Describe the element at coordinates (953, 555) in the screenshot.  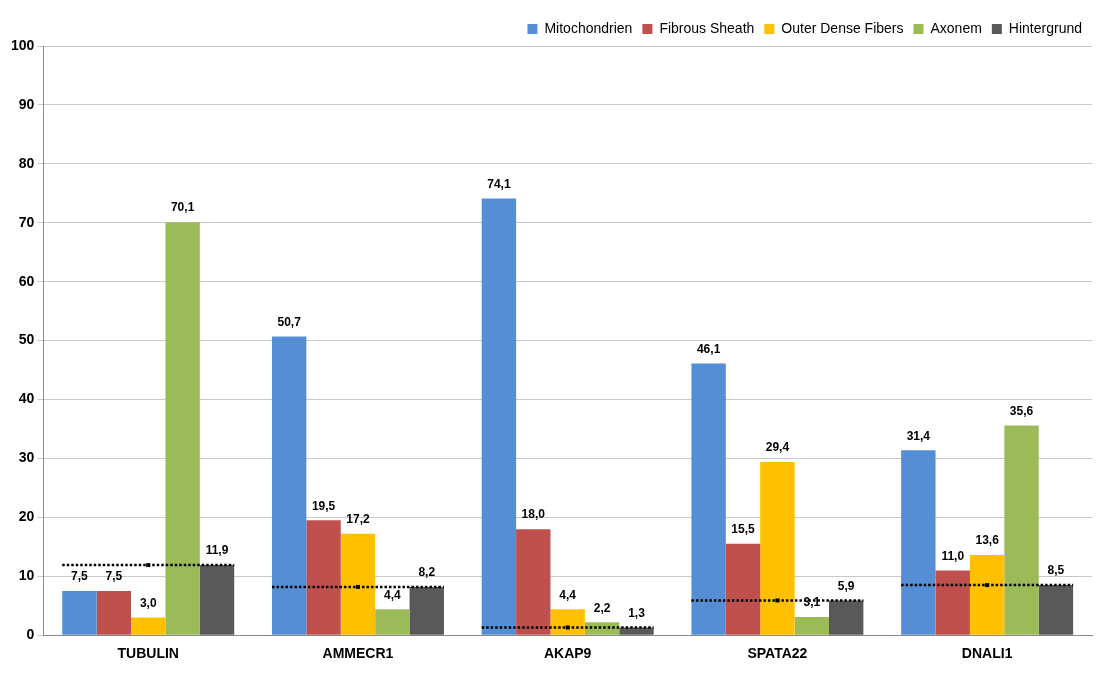
I see `data-label: 11,0` at that location.